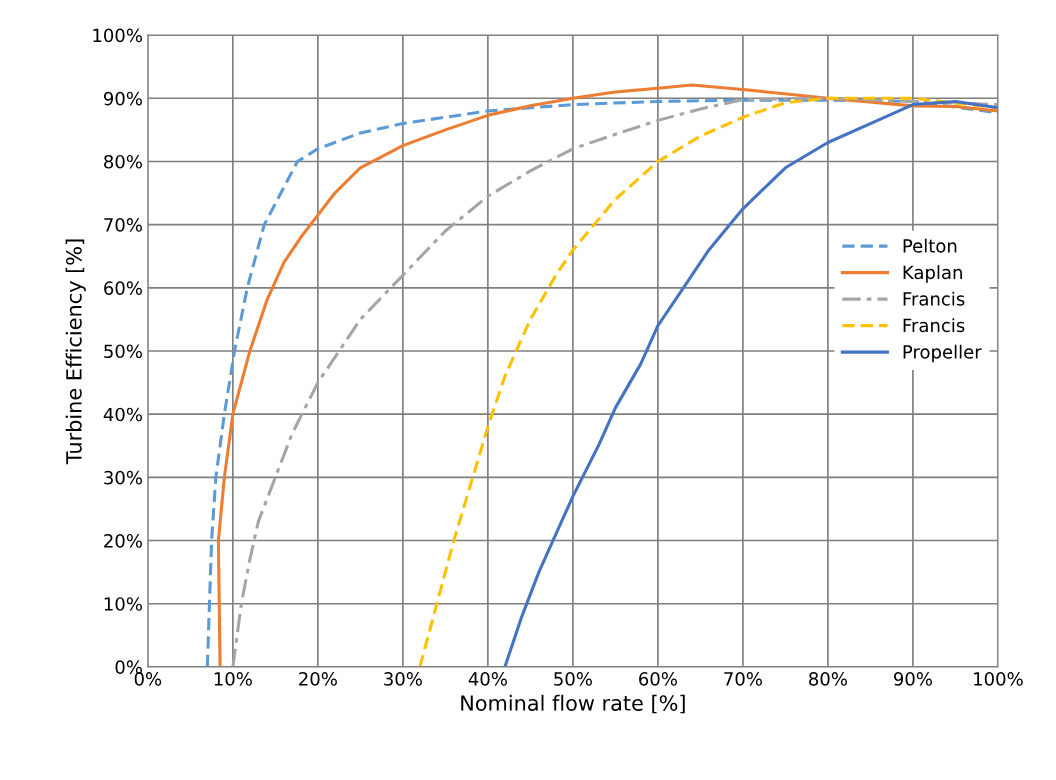  I want to click on x-tick-label: 80%, so click(828, 679).